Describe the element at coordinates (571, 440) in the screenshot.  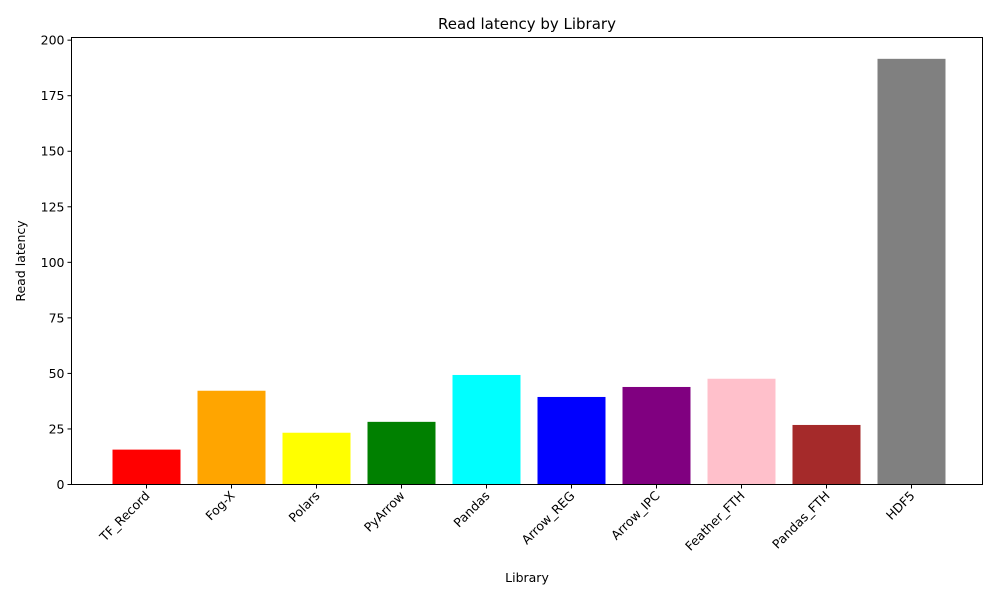
I see `bar-arrow-reg` at that location.